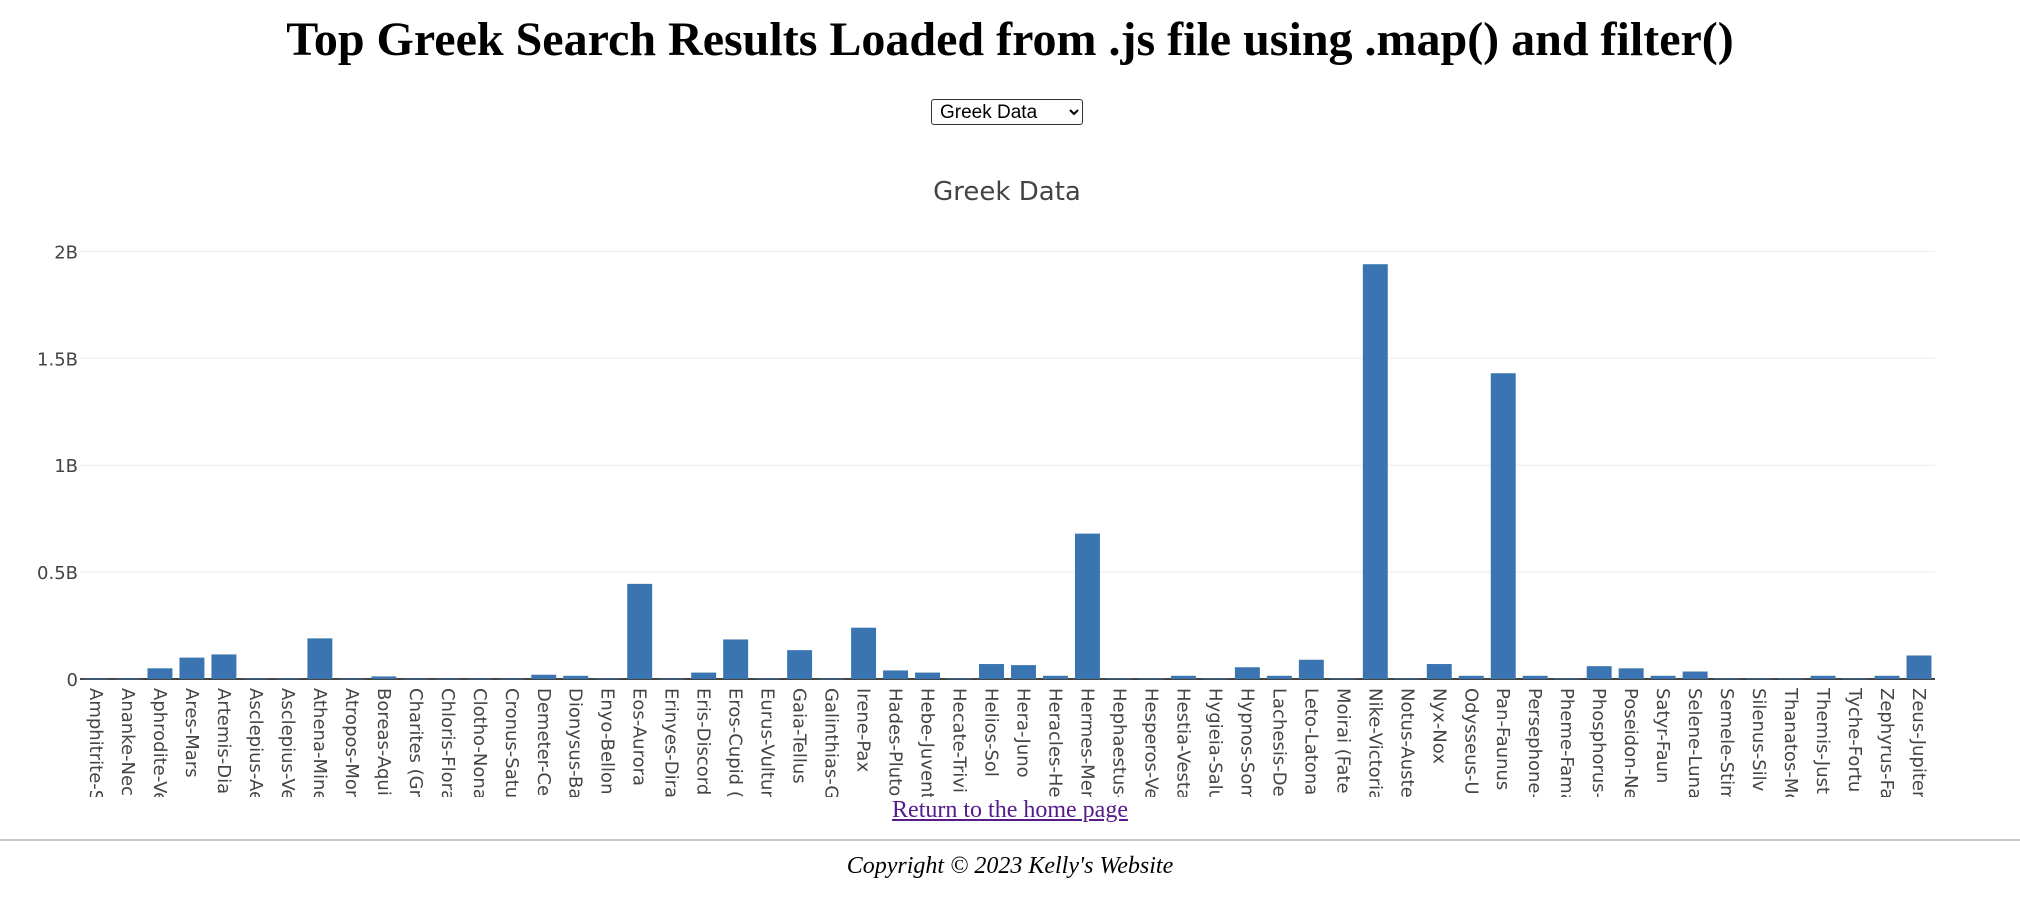 This screenshot has width=2020, height=914. I want to click on x-tick-label: Ares-Mars, so click(191, 733).